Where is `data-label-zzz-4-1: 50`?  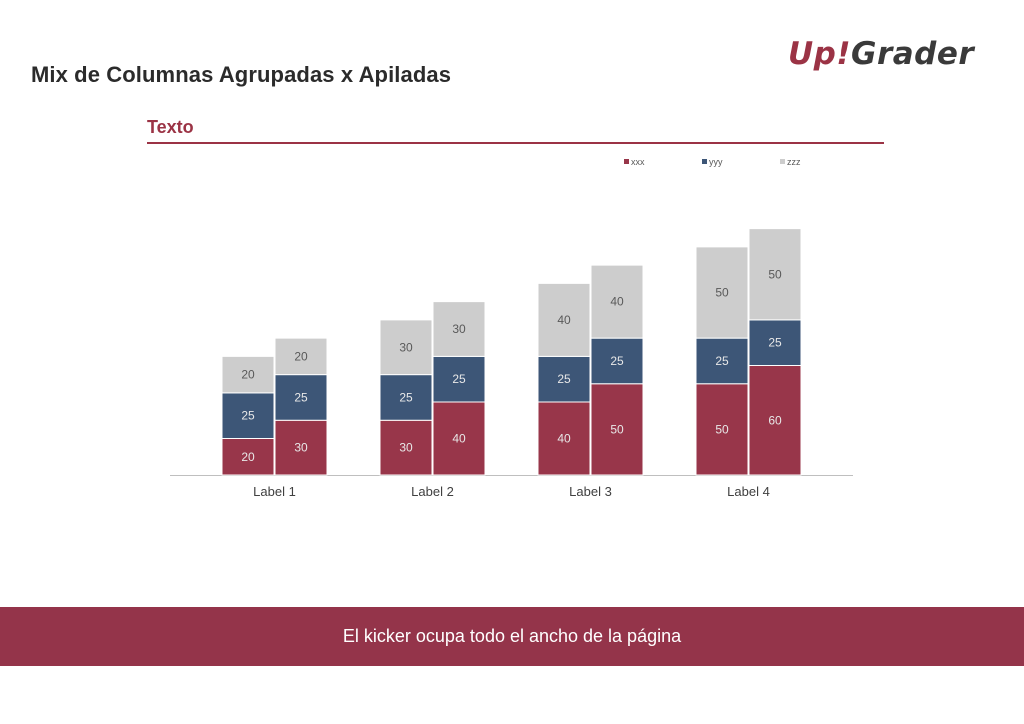
data-label-zzz-4-1: 50 is located at coordinates (722, 293).